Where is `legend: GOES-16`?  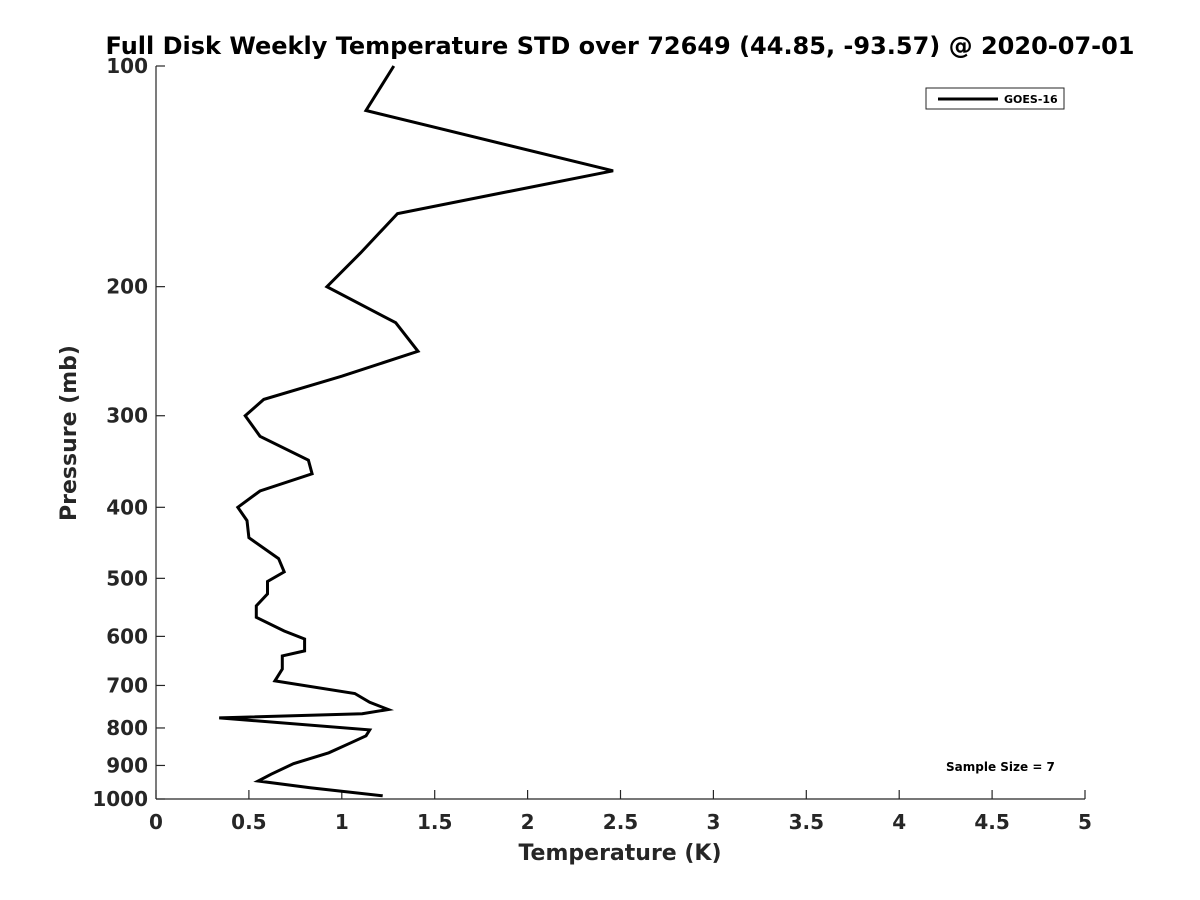
legend: GOES-16 is located at coordinates (995, 98).